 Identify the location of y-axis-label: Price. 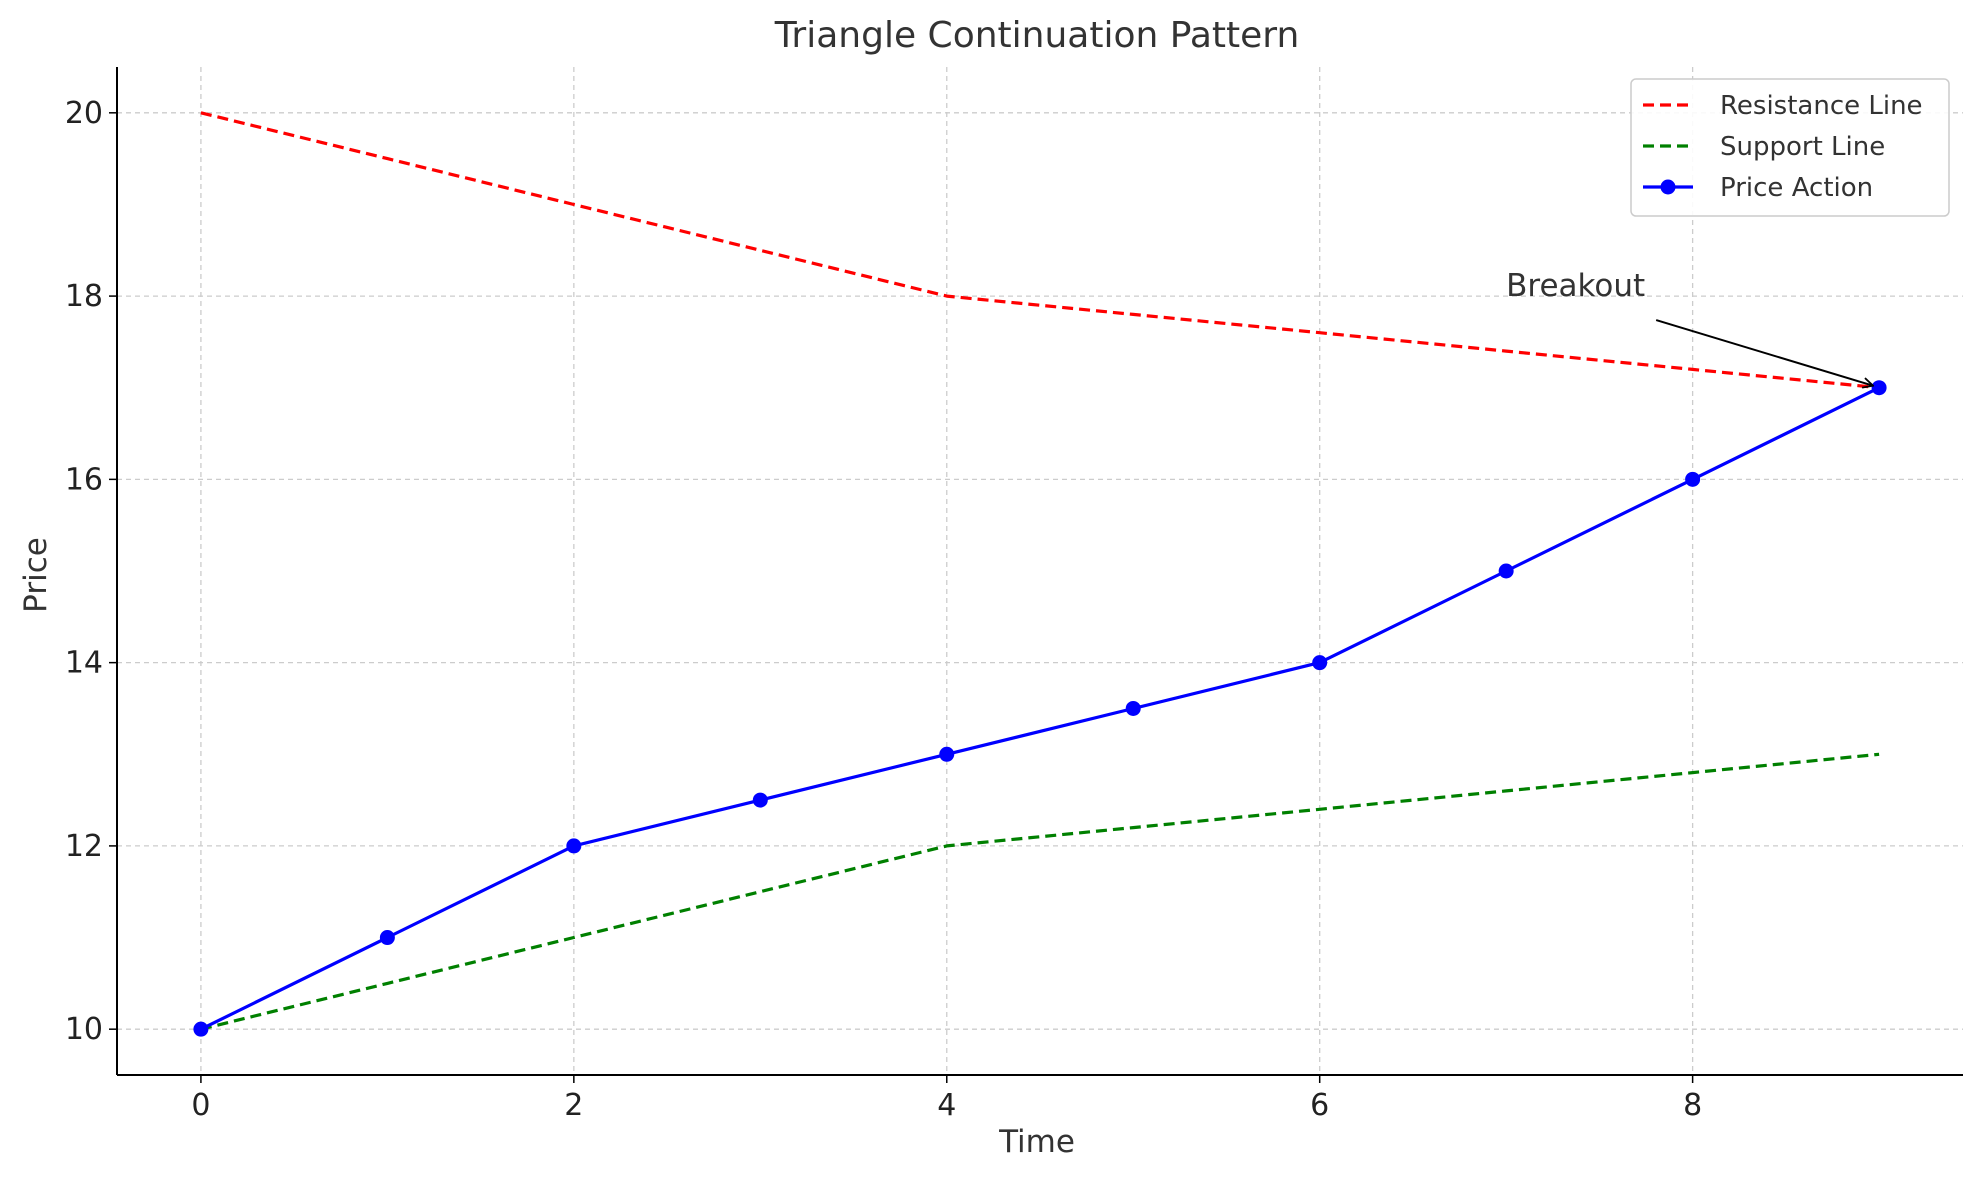
(36, 575).